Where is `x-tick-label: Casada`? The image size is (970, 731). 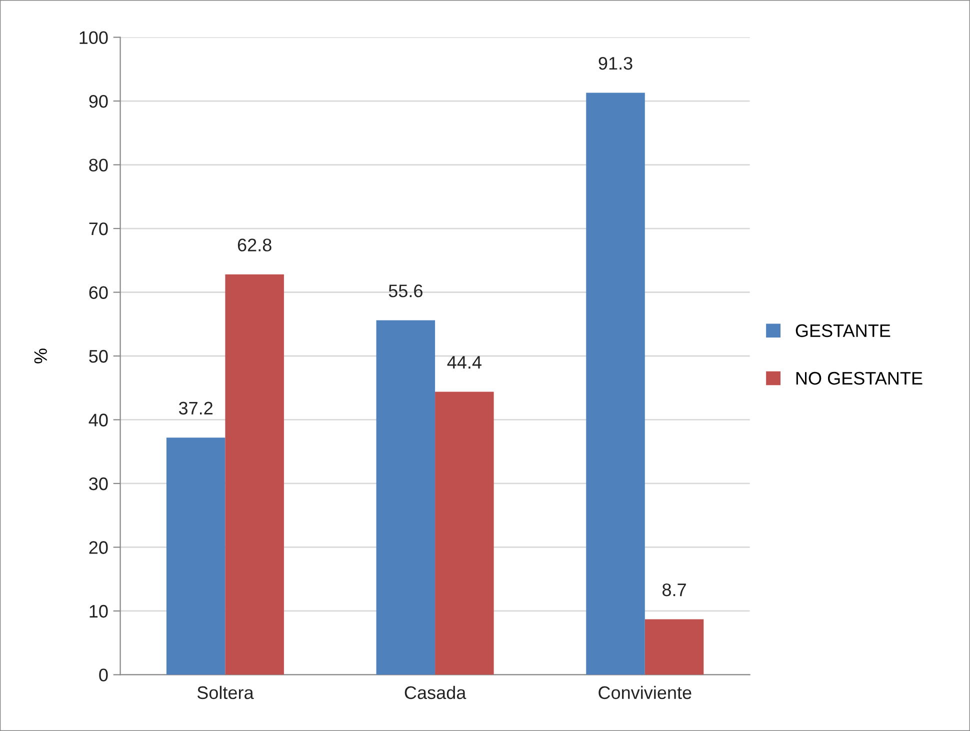
x-tick-label: Casada is located at coordinates (435, 693).